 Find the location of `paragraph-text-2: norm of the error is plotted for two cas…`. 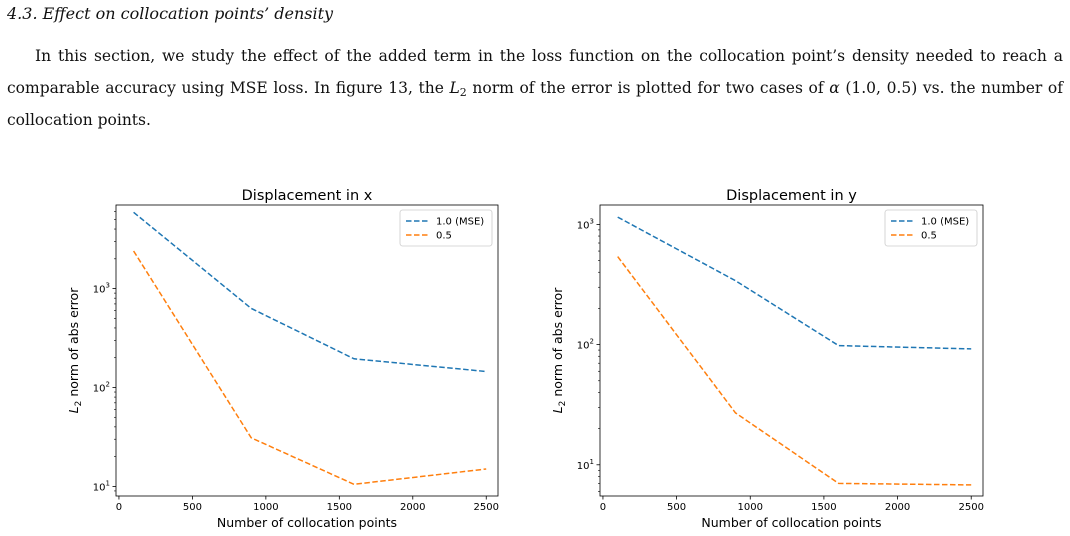

paragraph-text-2: norm of the error is plotted for two cas… is located at coordinates (648, 88).